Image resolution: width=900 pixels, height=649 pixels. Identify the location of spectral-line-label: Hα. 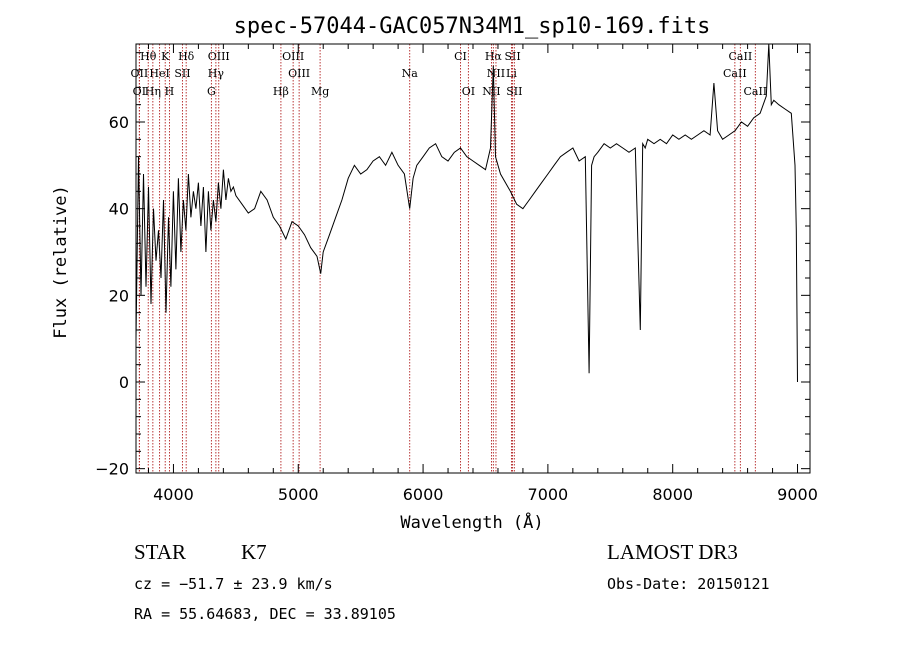
(494, 56).